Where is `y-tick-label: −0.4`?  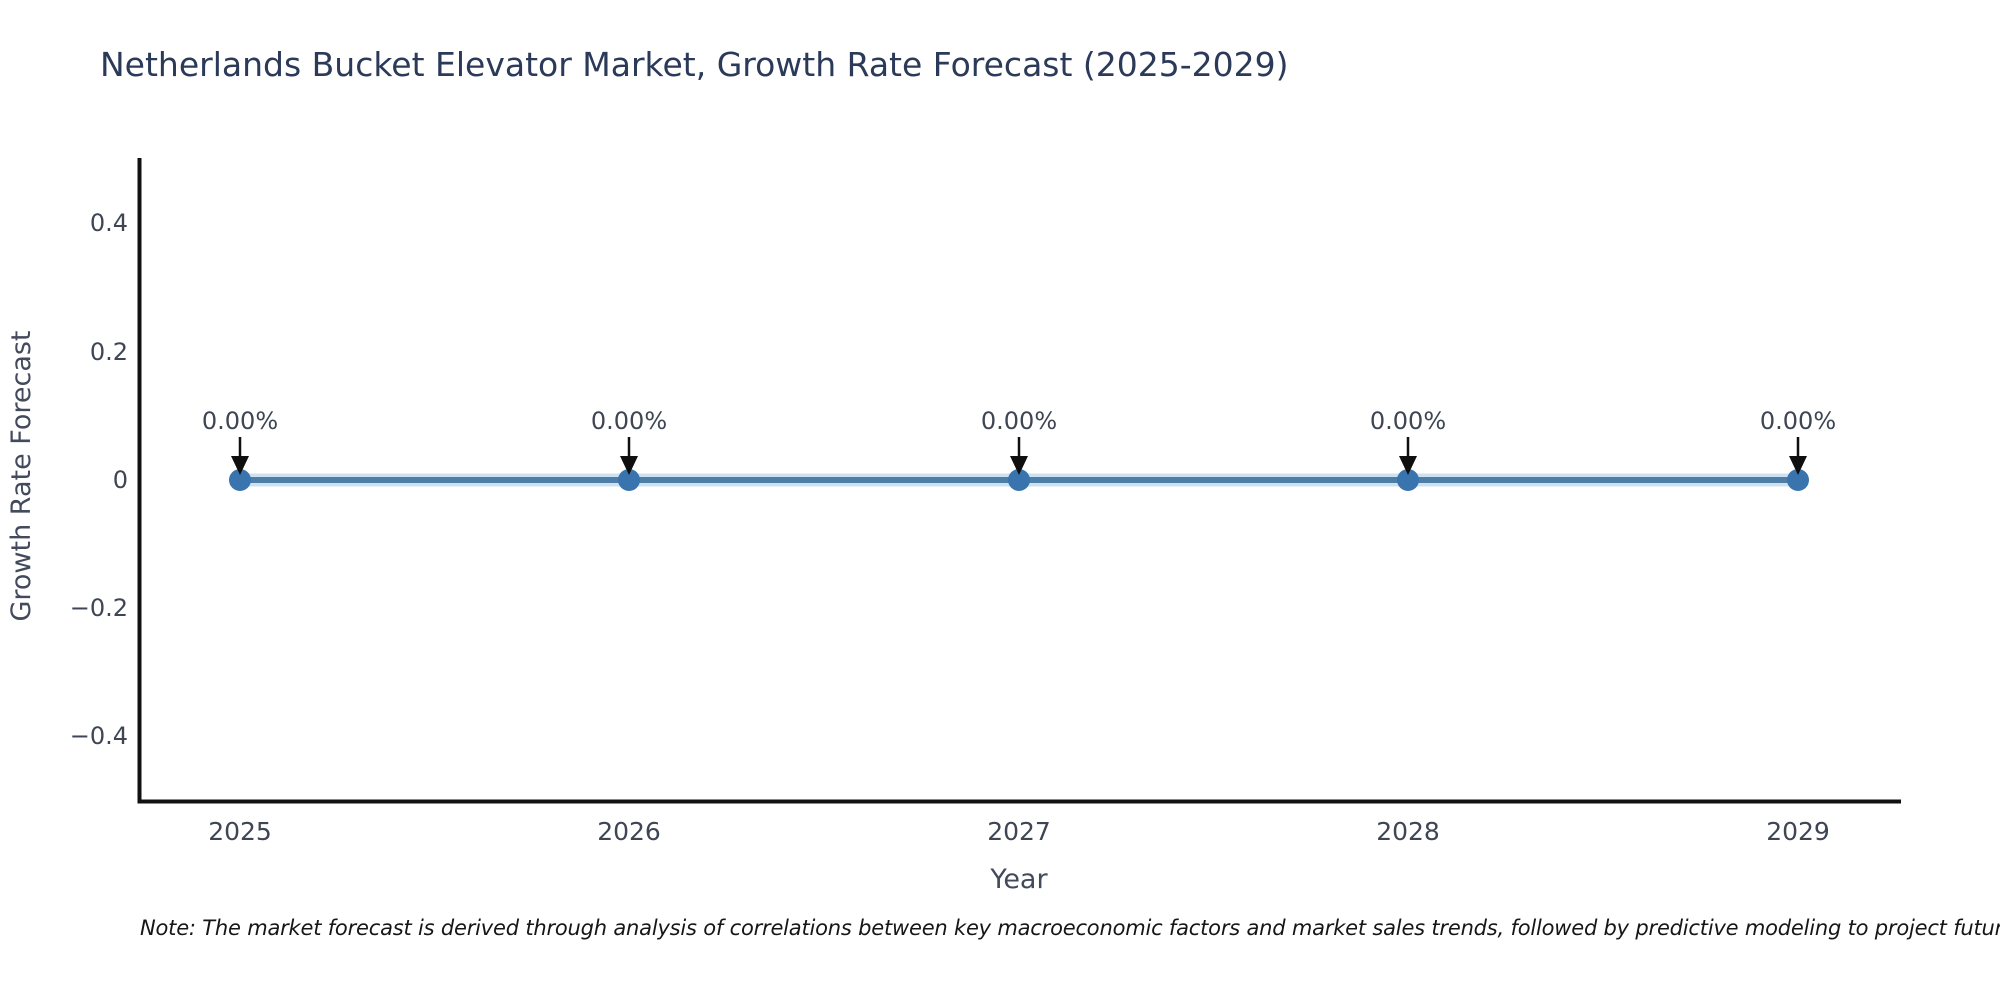
y-tick-label: −0.4 is located at coordinates (99, 736).